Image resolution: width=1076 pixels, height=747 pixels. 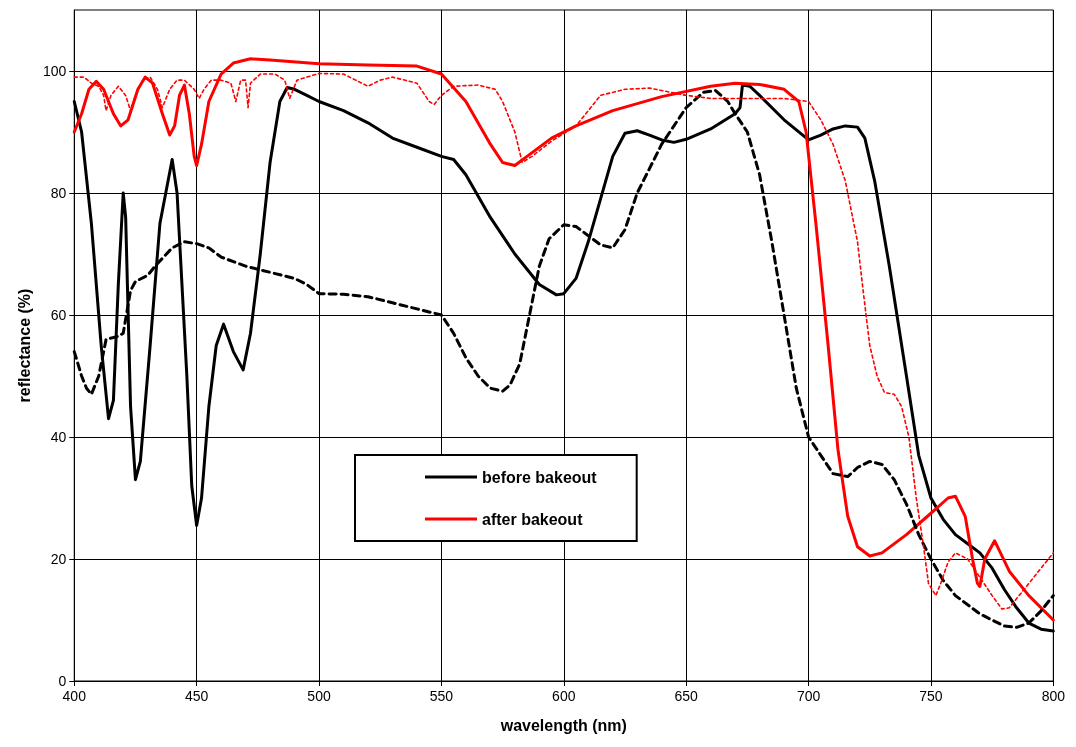 I want to click on x-tick-label: 550, so click(x=441, y=696).